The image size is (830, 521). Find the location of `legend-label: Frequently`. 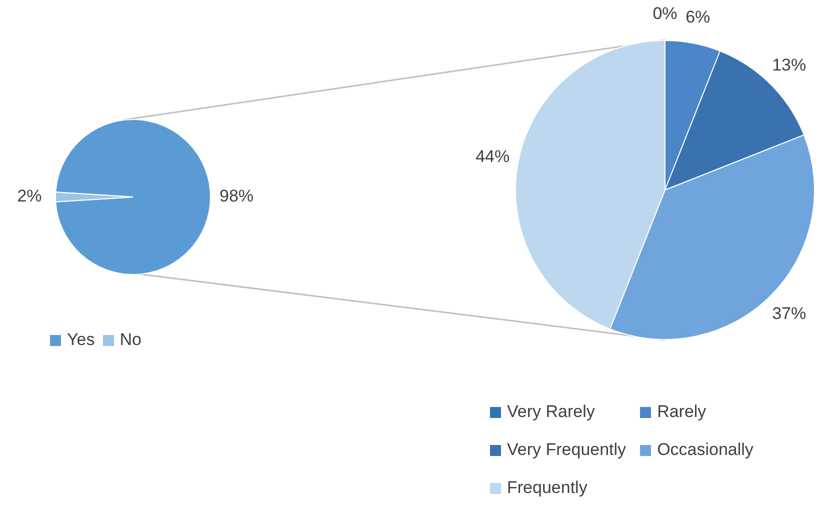

legend-label: Frequently is located at coordinates (547, 488).